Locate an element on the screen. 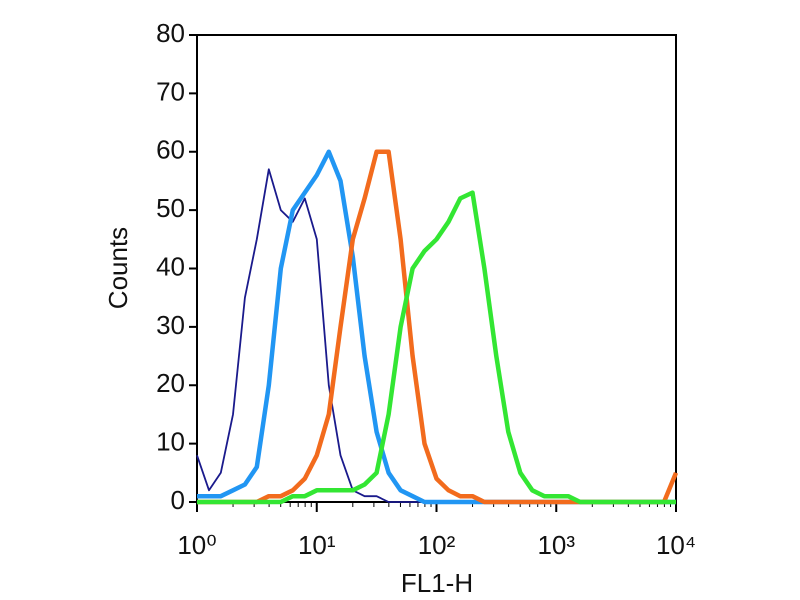 This screenshot has height=600, width=800. y-tick-label: 0 is located at coordinates (178, 500).